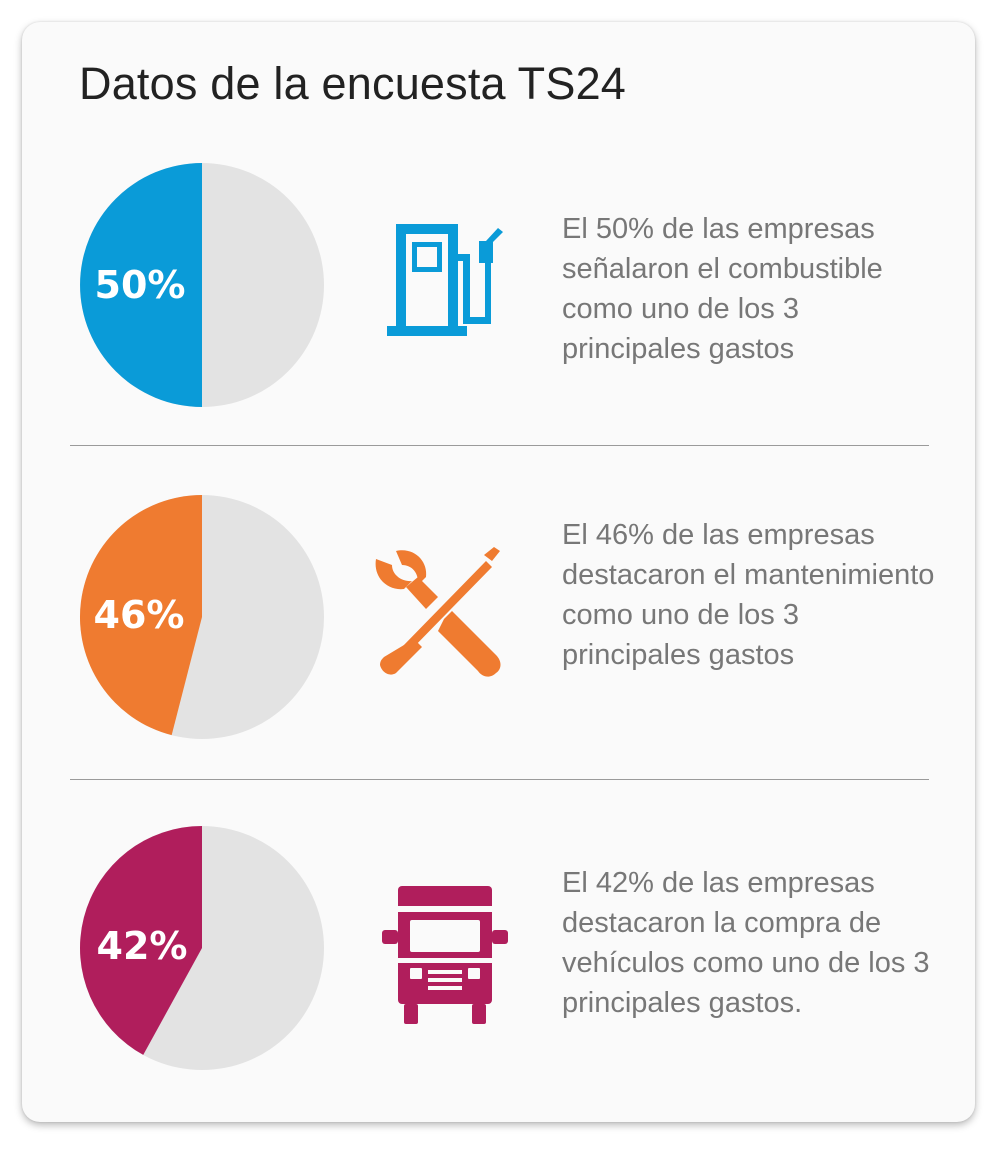 The width and height of the screenshot is (1000, 1150). I want to click on pie-slice-maintenance, so click(140, 615).